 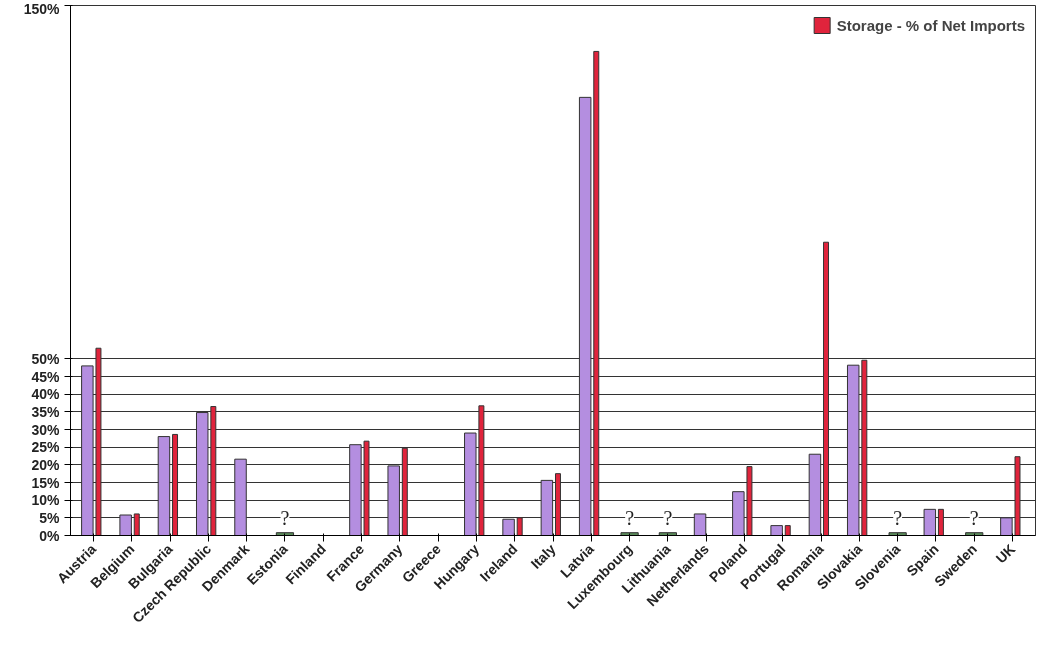 What do you see at coordinates (50, 535) in the screenshot?
I see `y-tick-label: 0%` at bounding box center [50, 535].